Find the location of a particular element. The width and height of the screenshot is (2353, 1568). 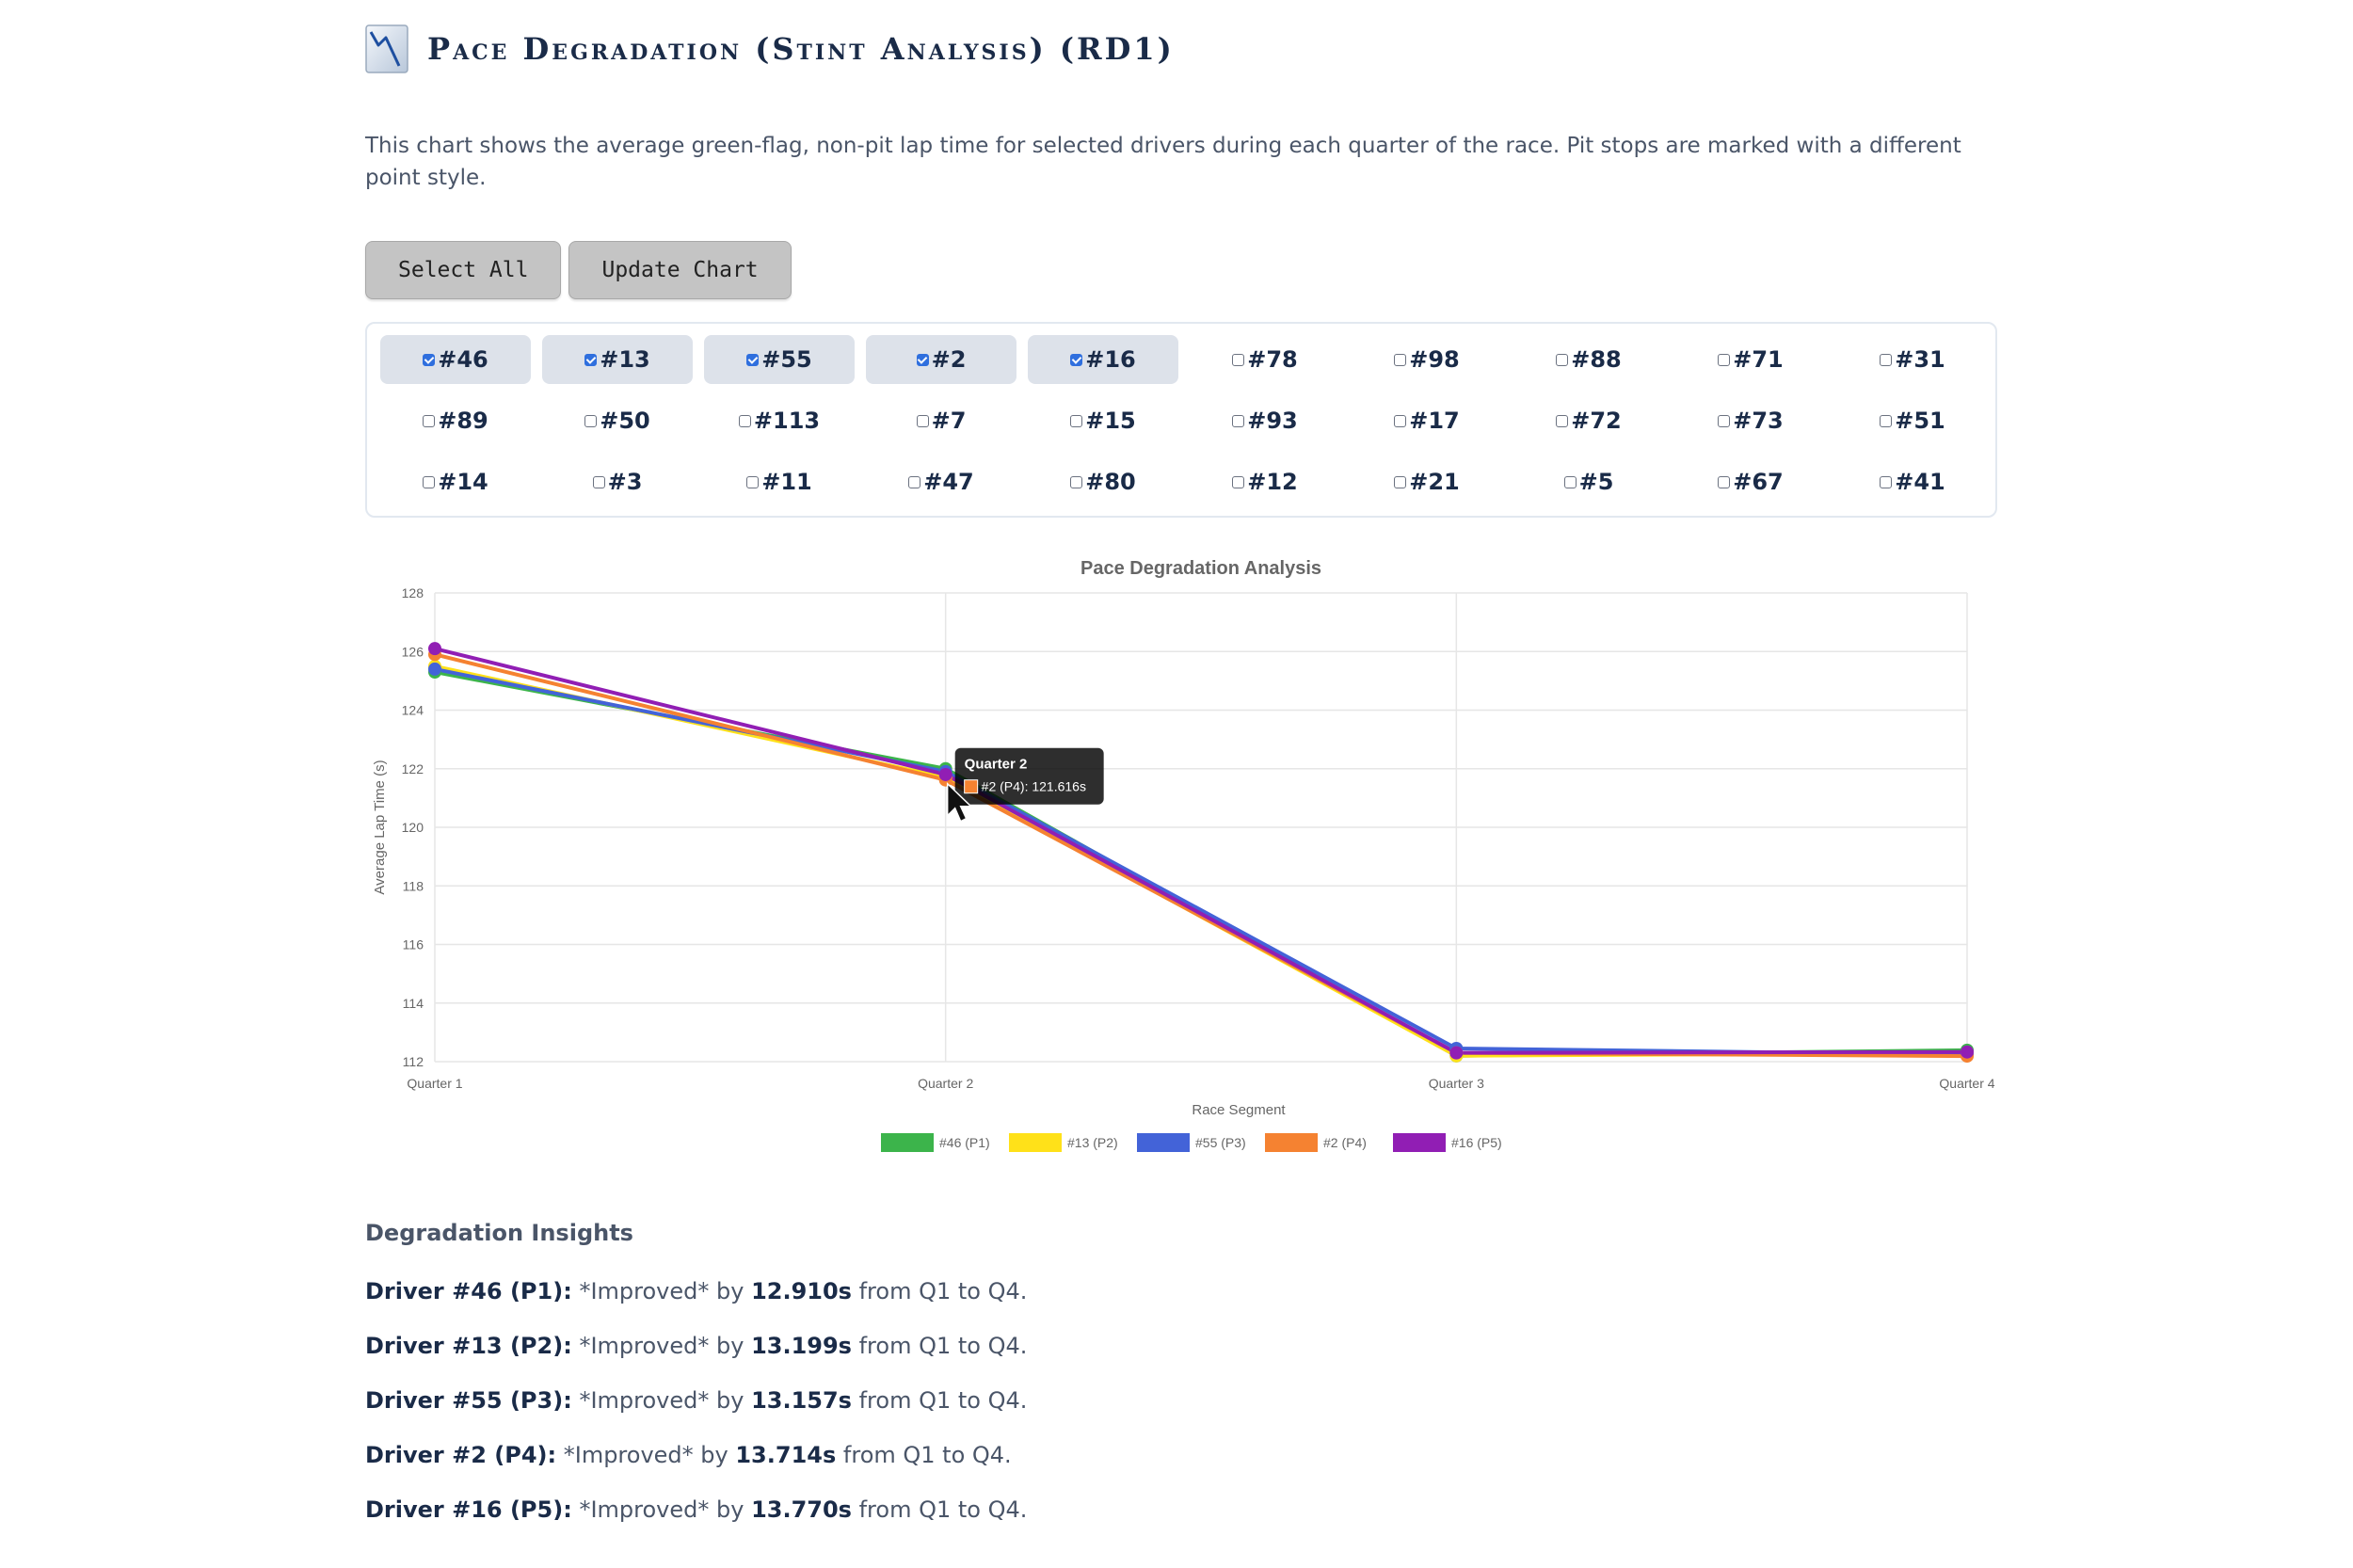

insight-value: 13.770s is located at coordinates (801, 1509).